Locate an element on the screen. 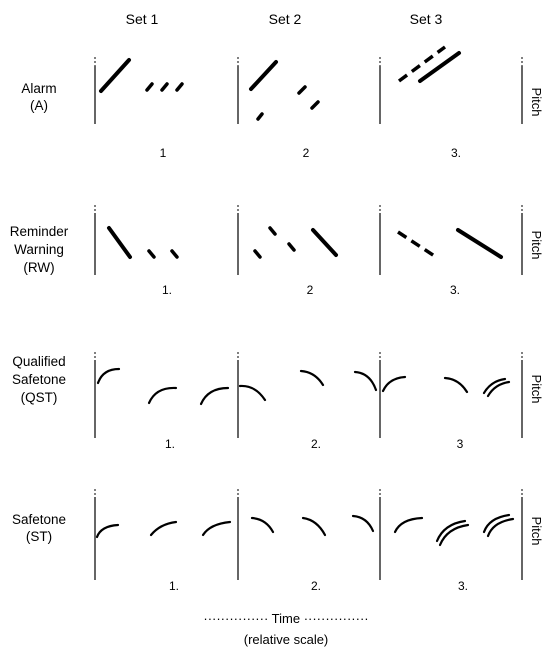 The width and height of the screenshot is (555, 652). qst-set3-double-arc-b is located at coordinates (498, 389).